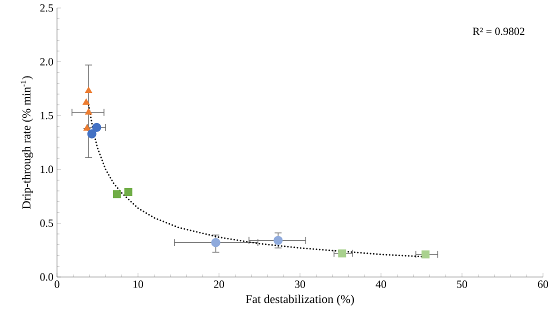 Image resolution: width=560 pixels, height=331 pixels. I want to click on y-tick-label: 2.5, so click(47, 8).